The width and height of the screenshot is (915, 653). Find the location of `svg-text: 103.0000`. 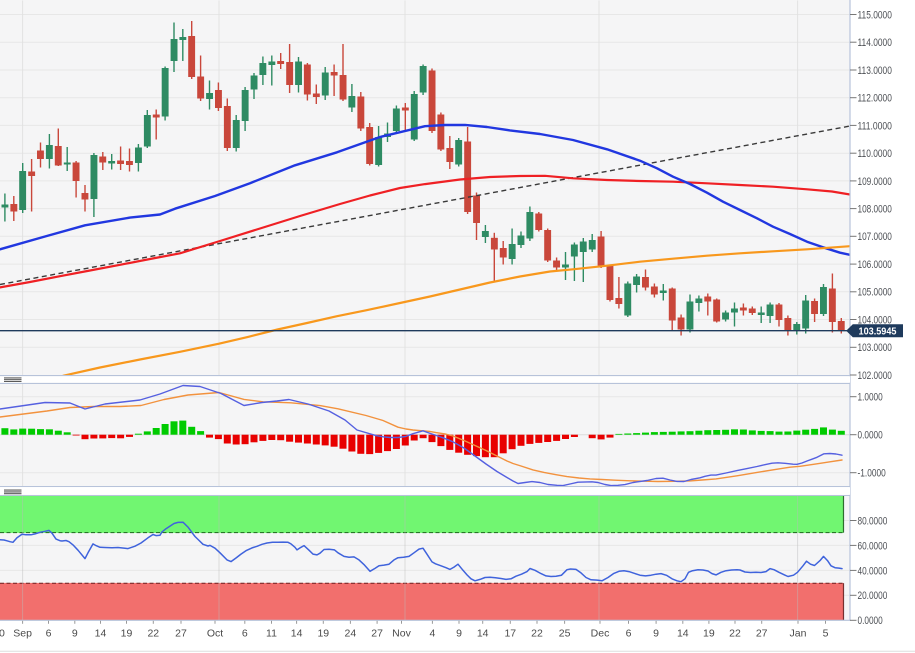

svg-text: 103.0000 is located at coordinates (875, 348).